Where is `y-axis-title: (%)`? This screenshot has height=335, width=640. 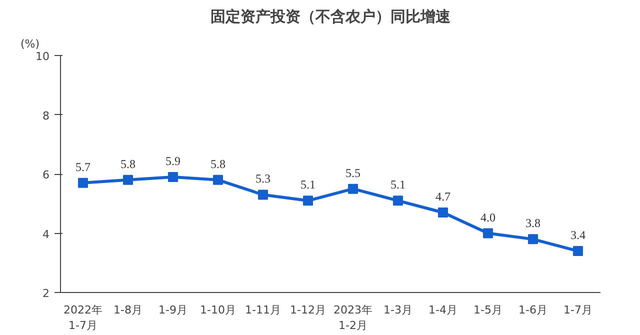 y-axis-title: (%) is located at coordinates (30, 44).